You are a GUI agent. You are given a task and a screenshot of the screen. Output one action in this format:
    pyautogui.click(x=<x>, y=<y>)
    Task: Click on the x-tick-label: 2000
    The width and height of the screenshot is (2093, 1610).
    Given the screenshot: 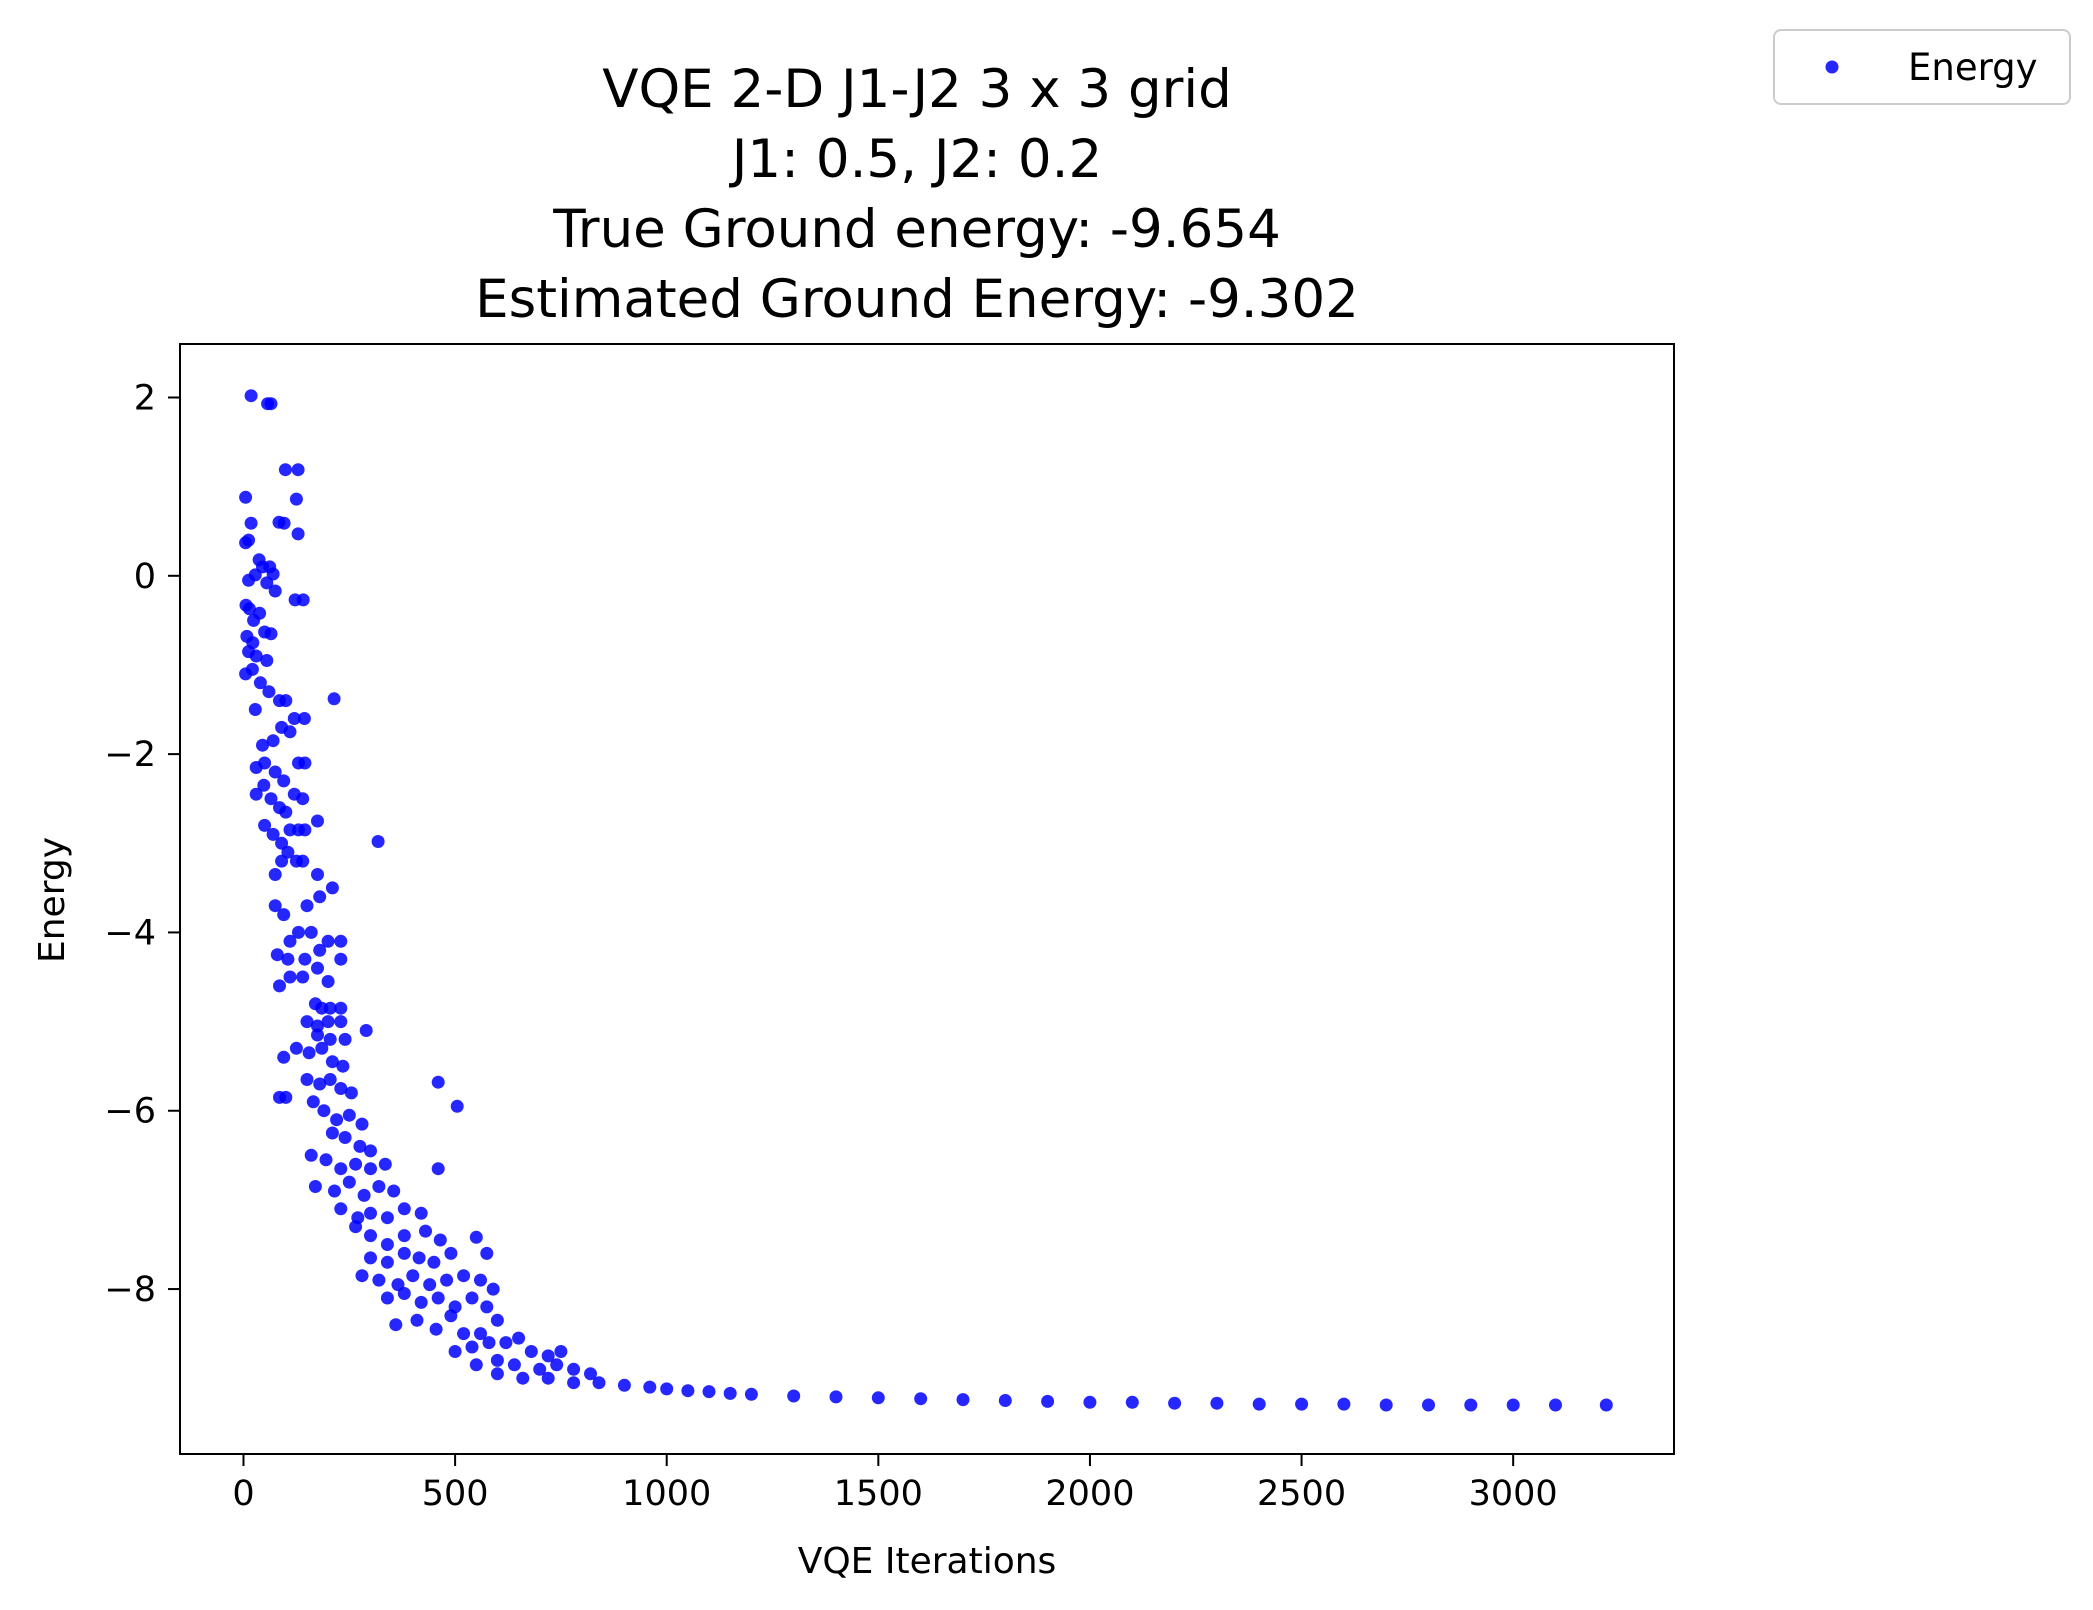 What is the action you would take?
    pyautogui.click(x=1089, y=1494)
    